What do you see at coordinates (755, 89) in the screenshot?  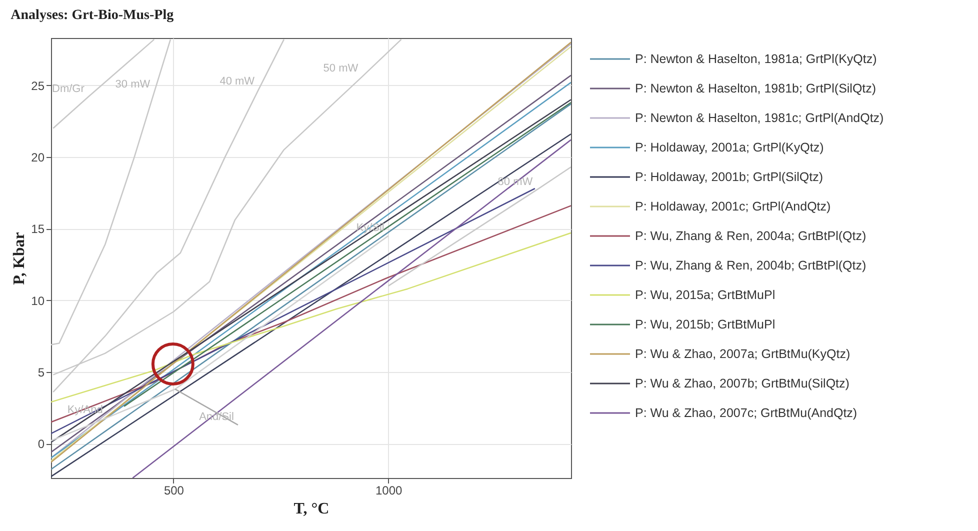 I see `legend-label: P: Newton & Haselton, 1981b; GrtPl(SilQtz)` at bounding box center [755, 89].